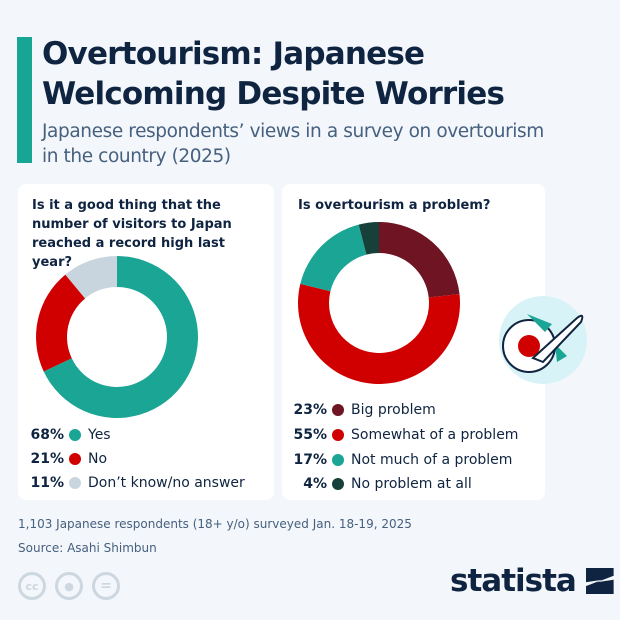  I want to click on donut-slice-no, so click(60, 323).